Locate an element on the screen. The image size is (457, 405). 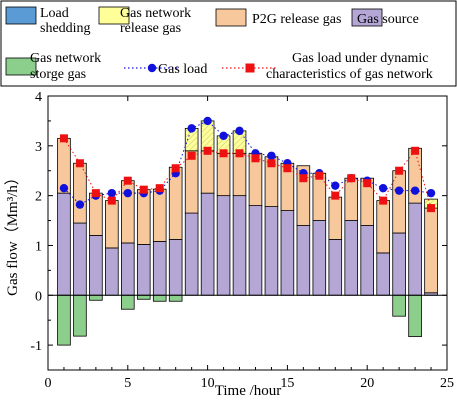
bar-gas-source-t12 is located at coordinates (239, 245).